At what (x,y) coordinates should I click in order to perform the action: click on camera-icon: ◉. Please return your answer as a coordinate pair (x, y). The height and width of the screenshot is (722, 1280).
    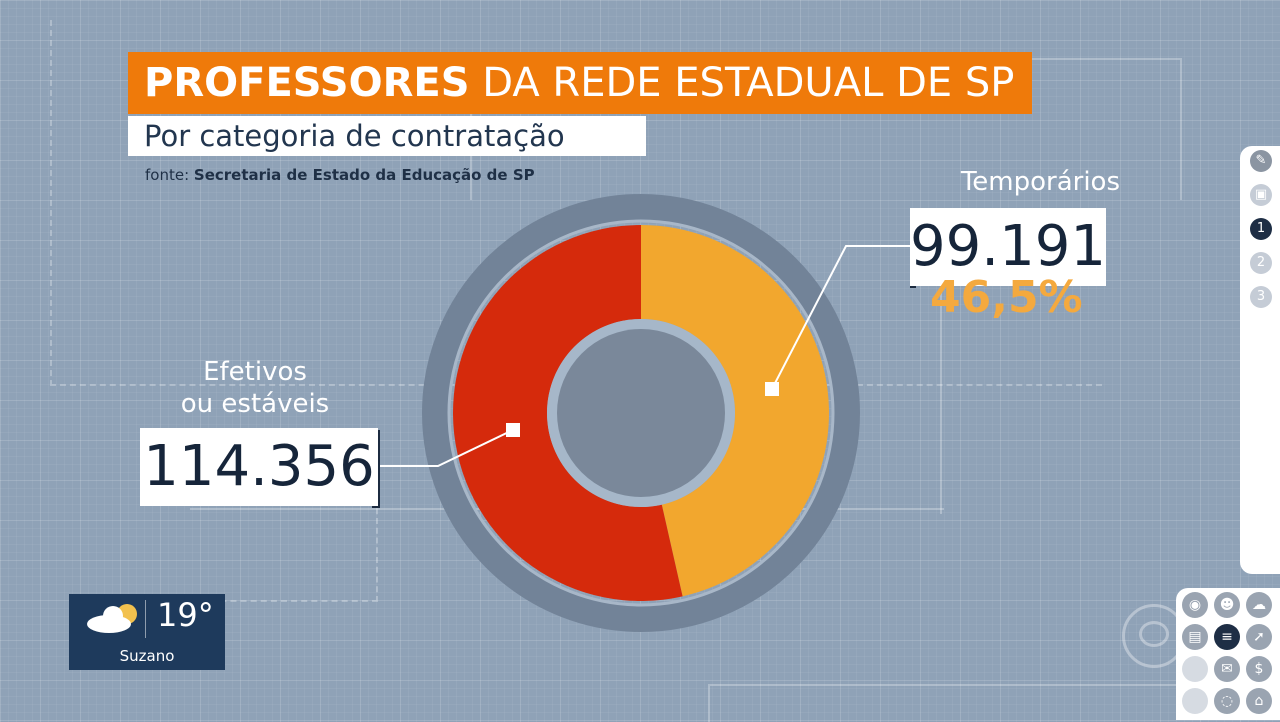
    Looking at the image, I should click on (1195, 605).